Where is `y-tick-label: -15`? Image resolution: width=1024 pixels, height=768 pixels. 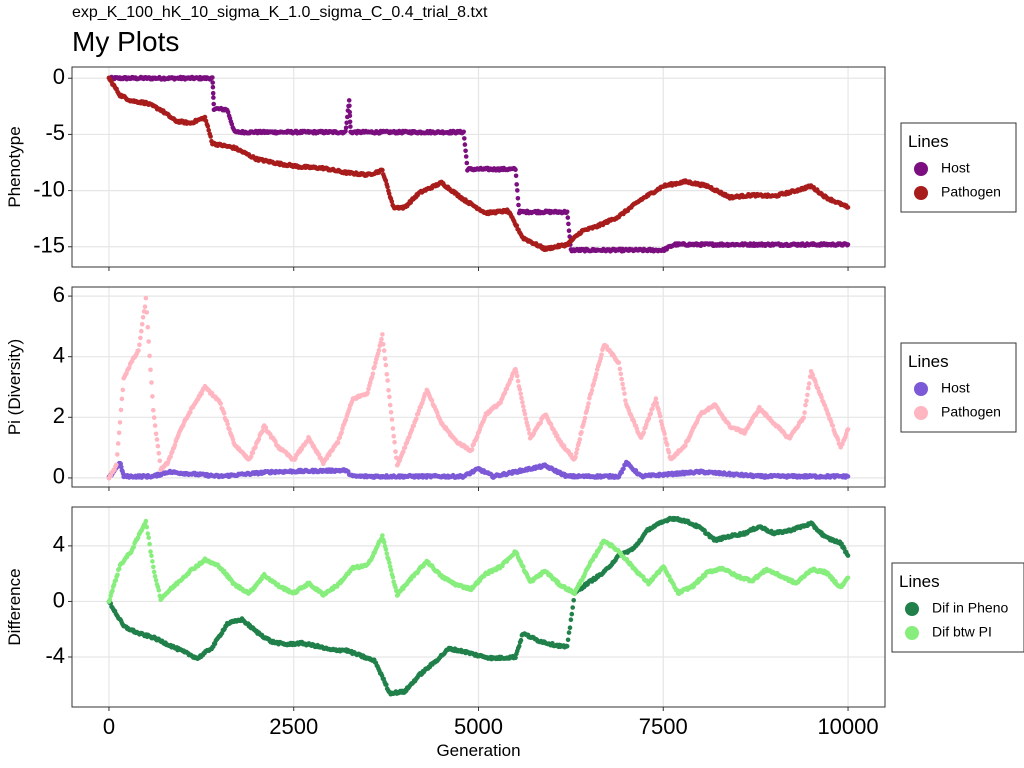
y-tick-label: -15 is located at coordinates (49, 245).